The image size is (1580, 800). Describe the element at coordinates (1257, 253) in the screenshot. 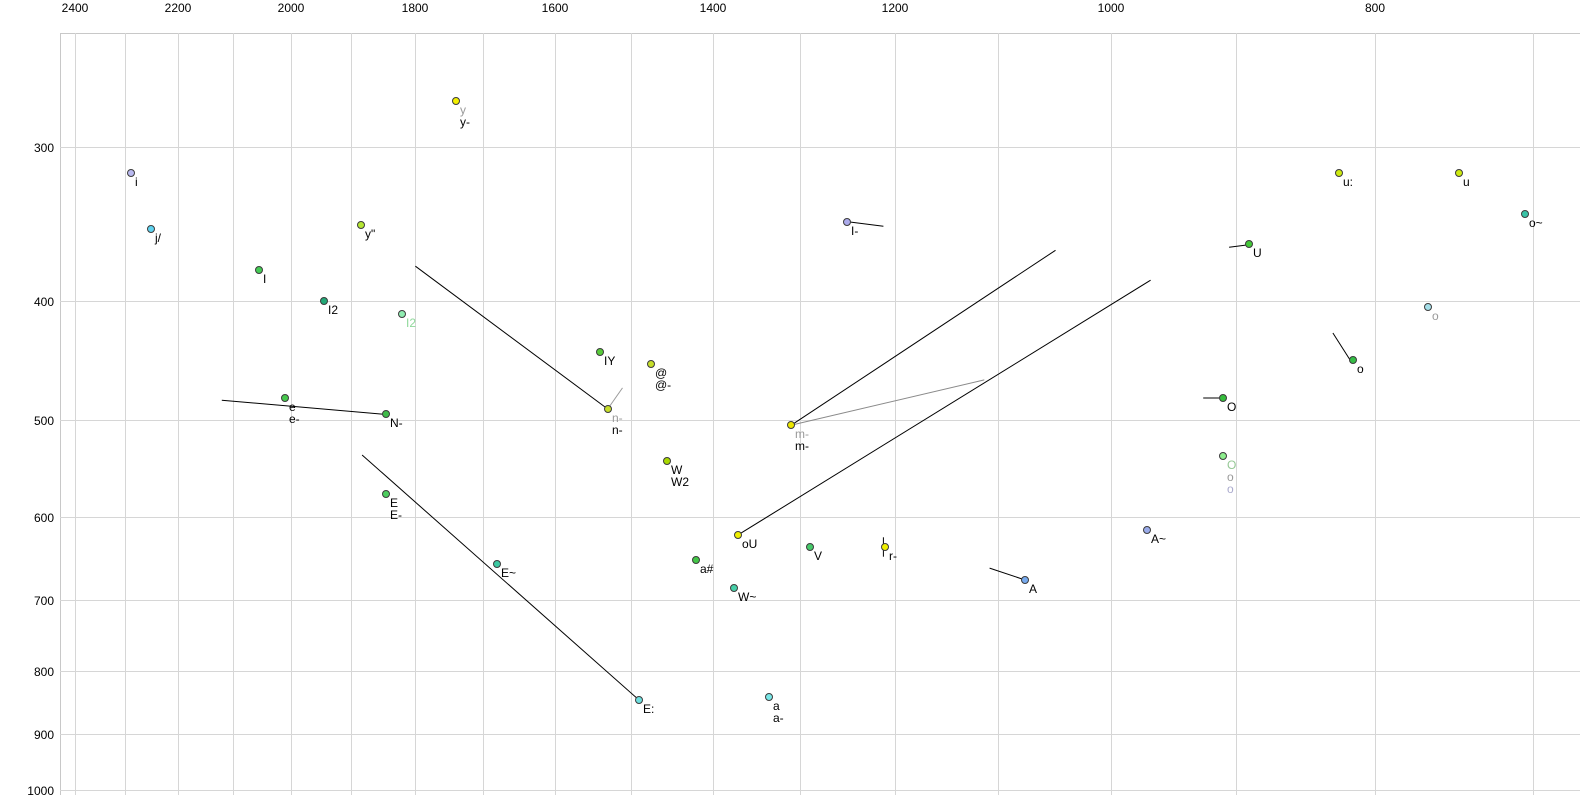

I see `point-label: U` at that location.